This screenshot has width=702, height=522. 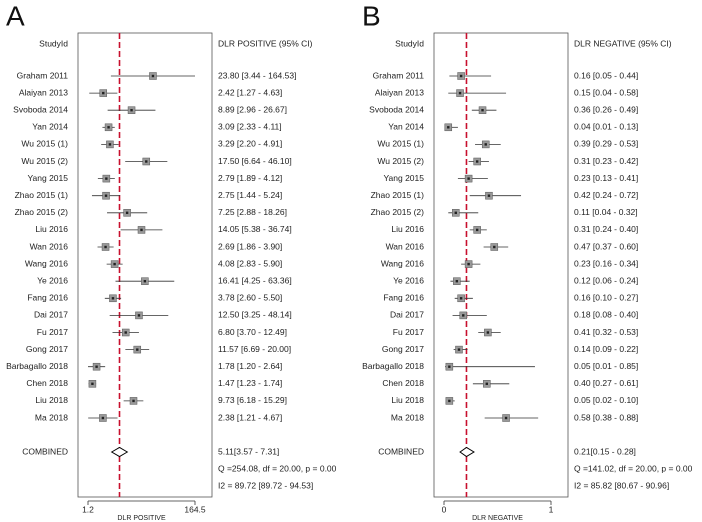 What do you see at coordinates (606, 349) in the screenshot?
I see `value-label: 0.14 [0.09 - 0.22]` at bounding box center [606, 349].